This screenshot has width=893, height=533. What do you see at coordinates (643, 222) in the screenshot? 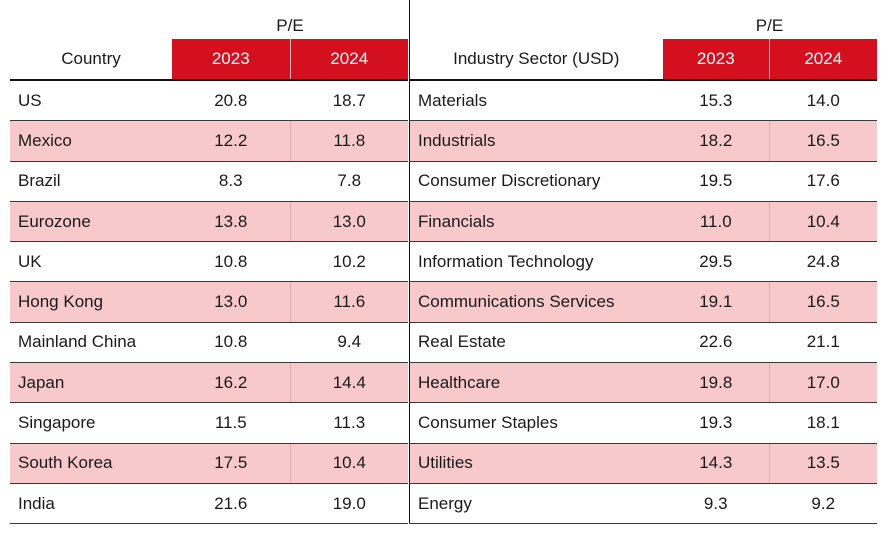
I see `table-row: Financials 11.0 10.4` at bounding box center [643, 222].